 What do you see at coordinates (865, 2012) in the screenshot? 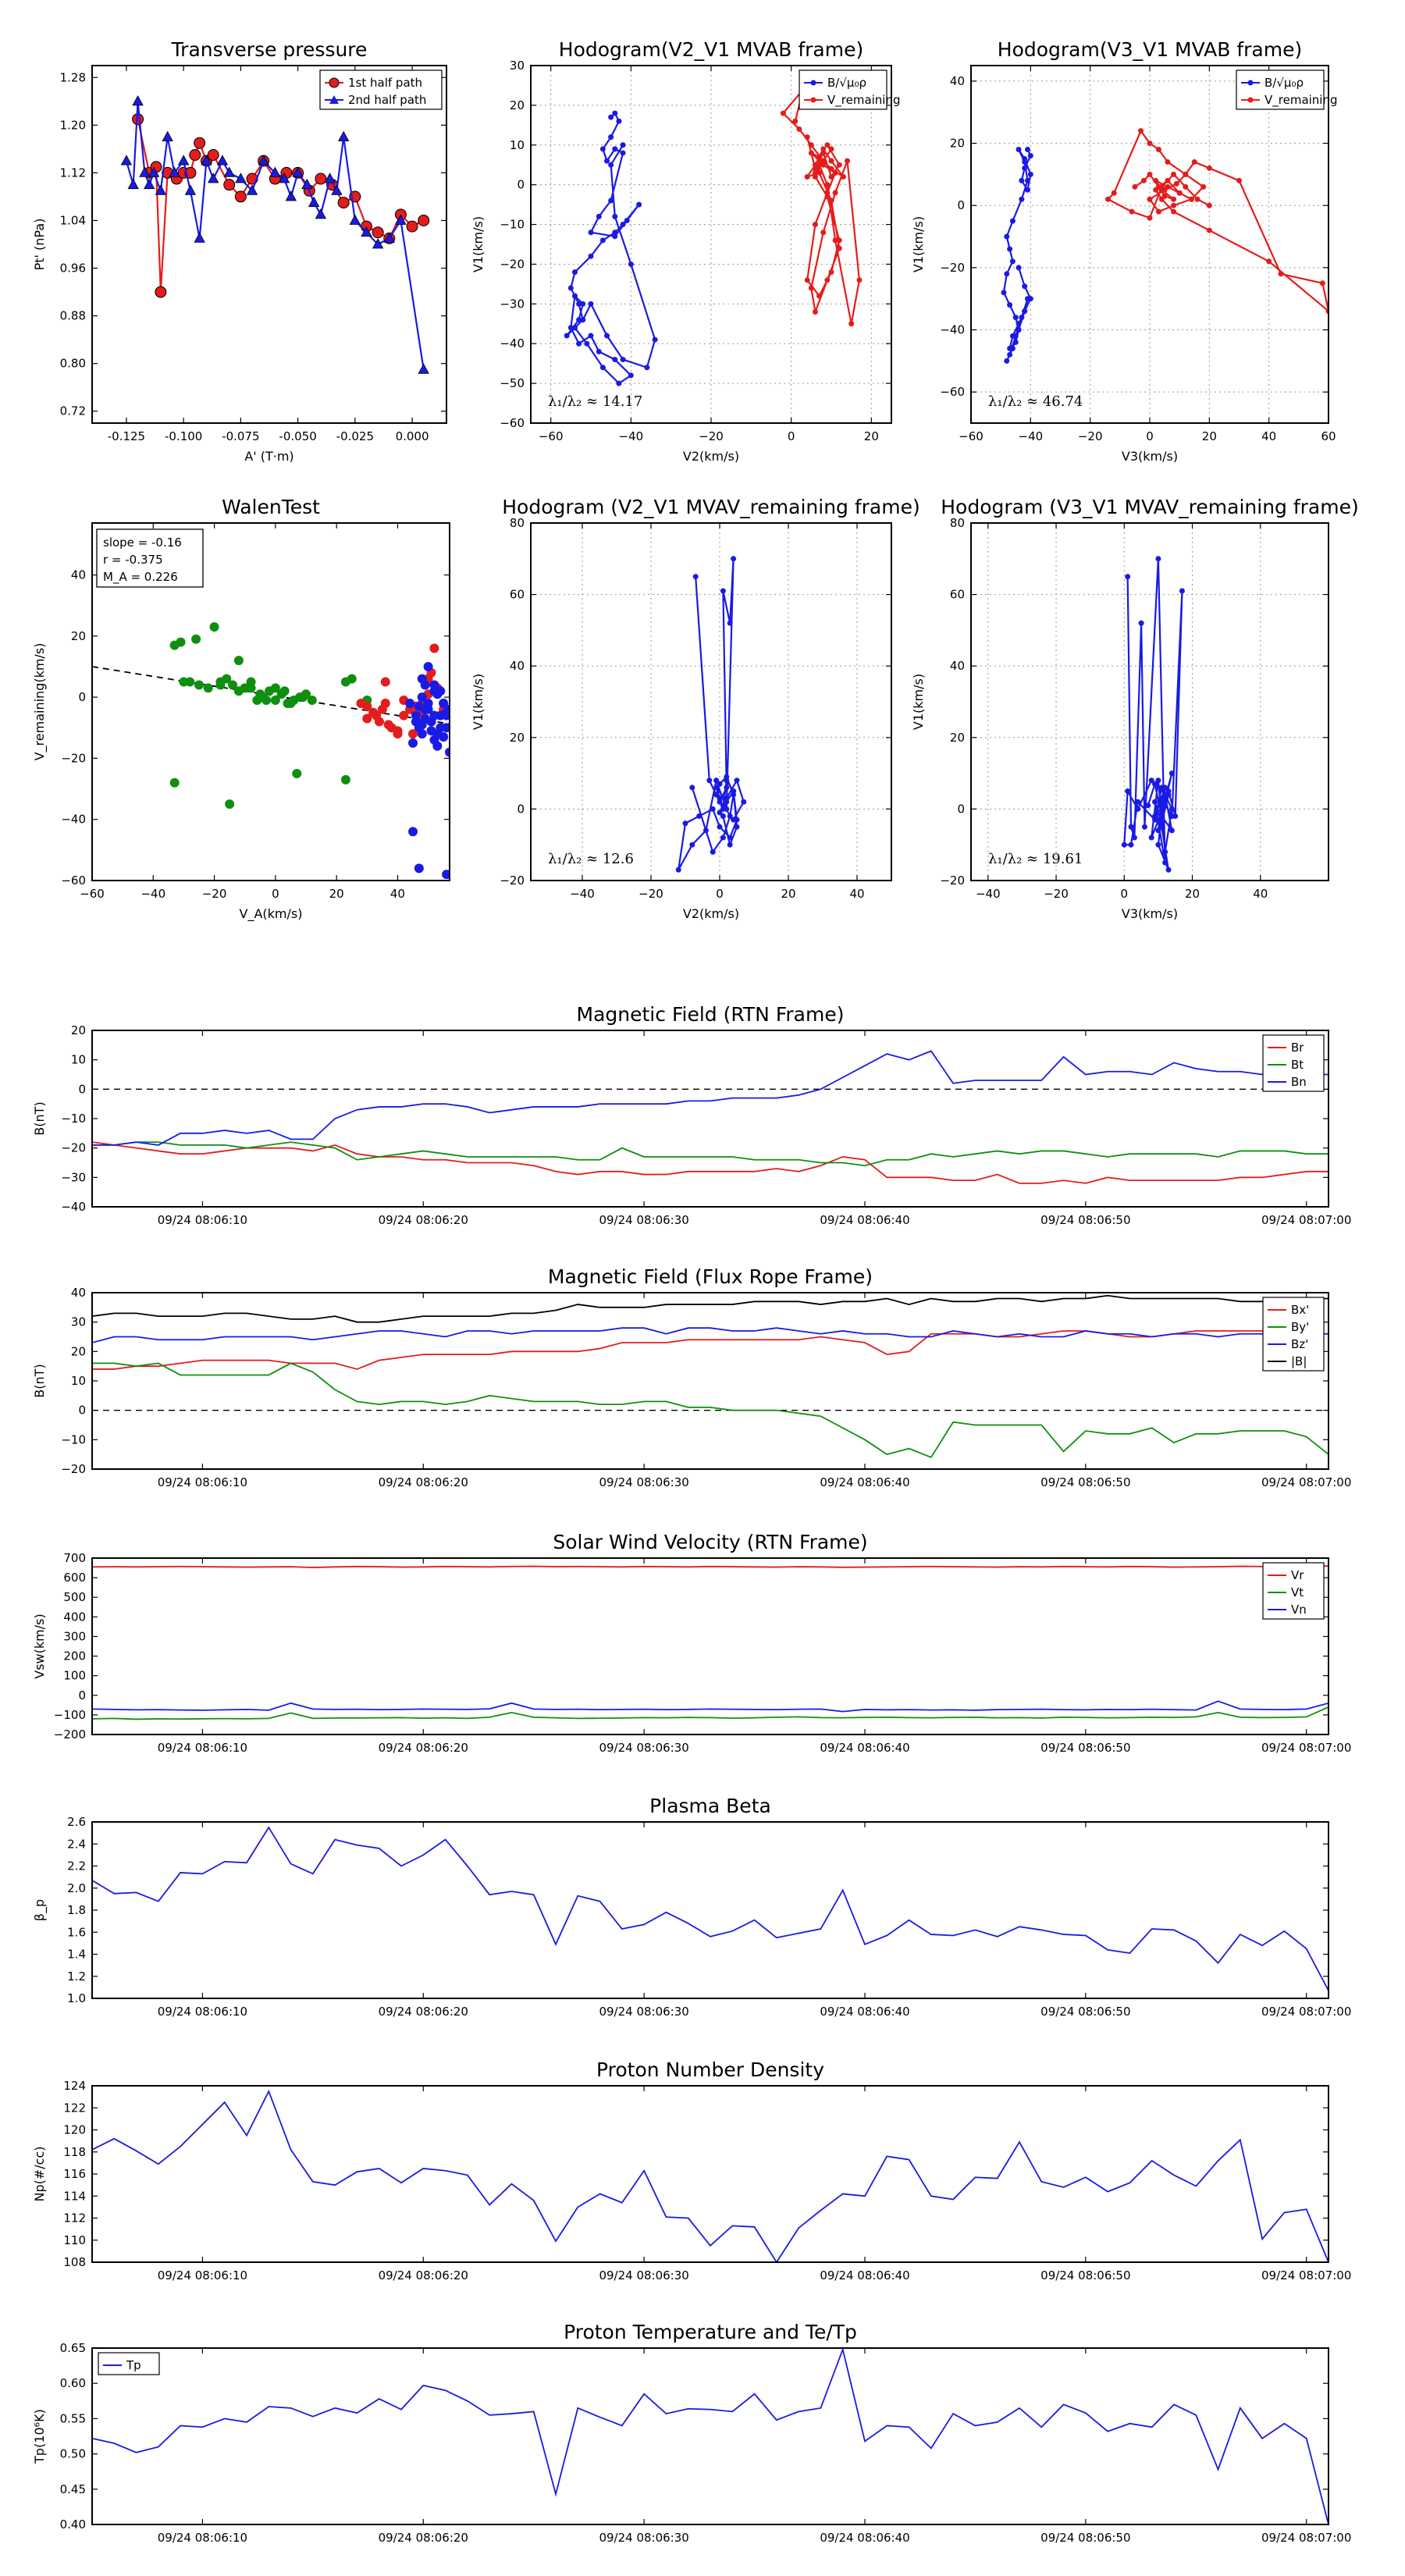
I see `x-tick-label: 09/24 08:06:40` at bounding box center [865, 2012].